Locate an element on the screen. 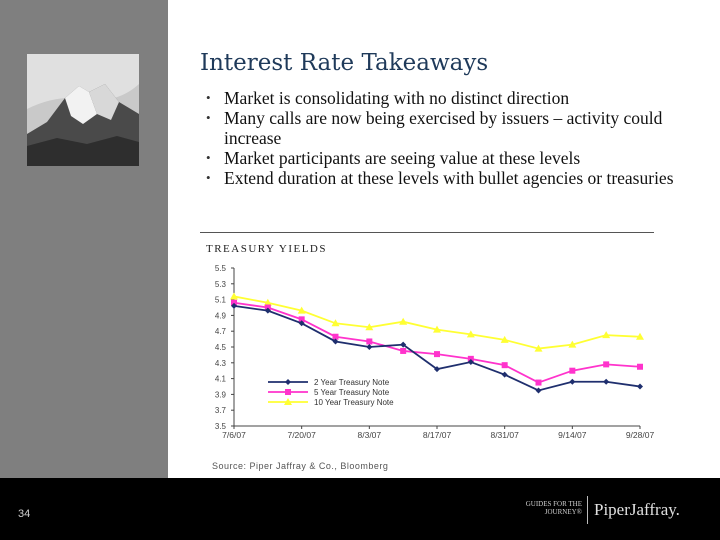 Image resolution: width=720 pixels, height=540 pixels. y-tick-label: 5.1 is located at coordinates (221, 300).